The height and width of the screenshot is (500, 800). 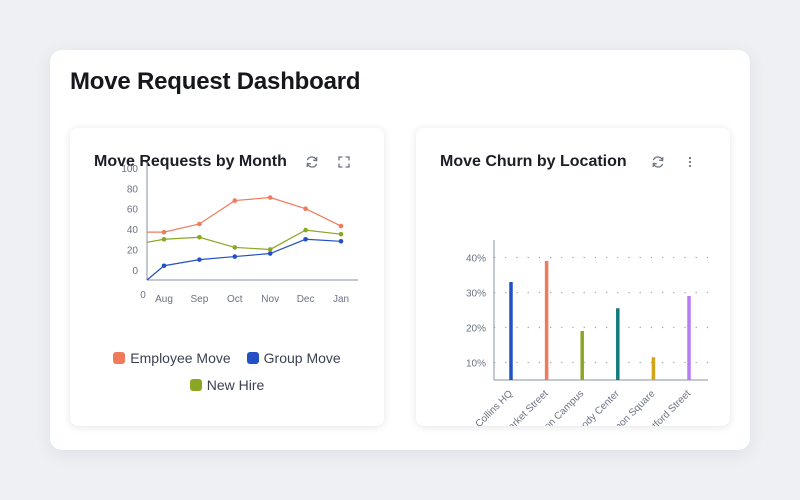 What do you see at coordinates (302, 358) in the screenshot?
I see `legend-label: Group Move` at bounding box center [302, 358].